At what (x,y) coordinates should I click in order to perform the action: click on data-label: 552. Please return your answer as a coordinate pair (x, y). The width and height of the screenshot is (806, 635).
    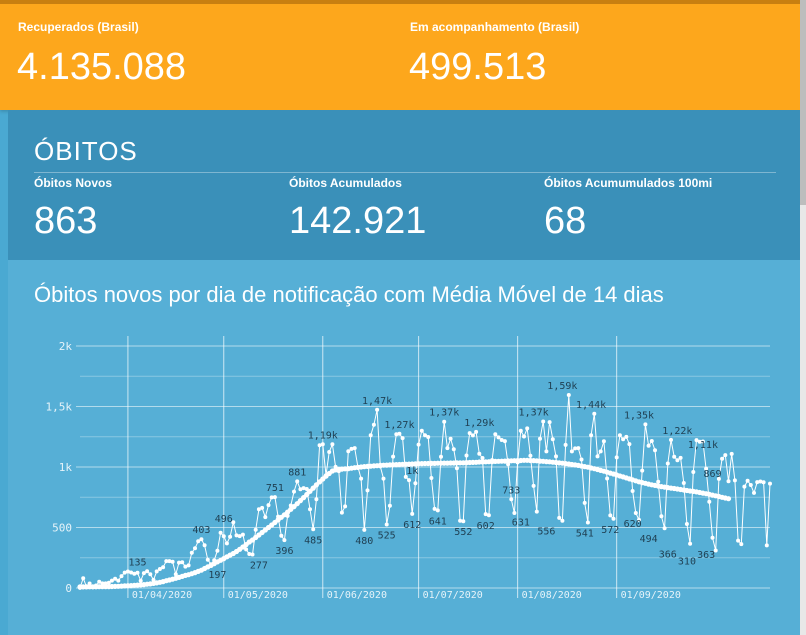
    Looking at the image, I should click on (463, 532).